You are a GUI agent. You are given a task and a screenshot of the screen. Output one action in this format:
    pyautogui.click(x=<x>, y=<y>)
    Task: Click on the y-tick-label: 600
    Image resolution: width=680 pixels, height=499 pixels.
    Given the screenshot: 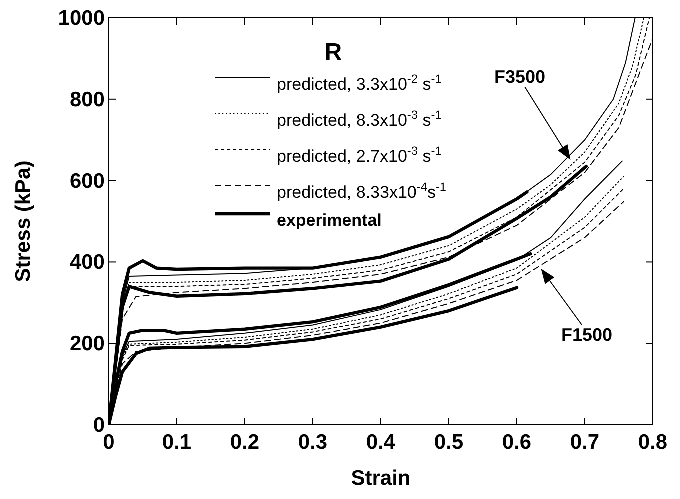 What is the action you would take?
    pyautogui.click(x=87, y=181)
    